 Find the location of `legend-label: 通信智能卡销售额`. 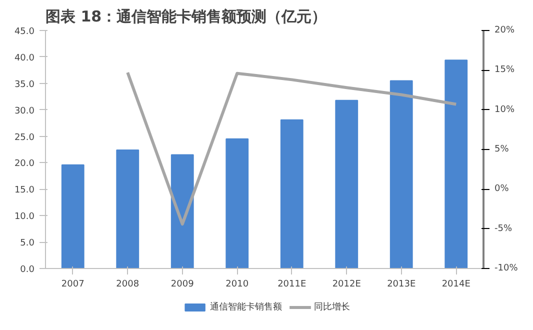

legend-label: 通信智能卡销售额 is located at coordinates (246, 307).